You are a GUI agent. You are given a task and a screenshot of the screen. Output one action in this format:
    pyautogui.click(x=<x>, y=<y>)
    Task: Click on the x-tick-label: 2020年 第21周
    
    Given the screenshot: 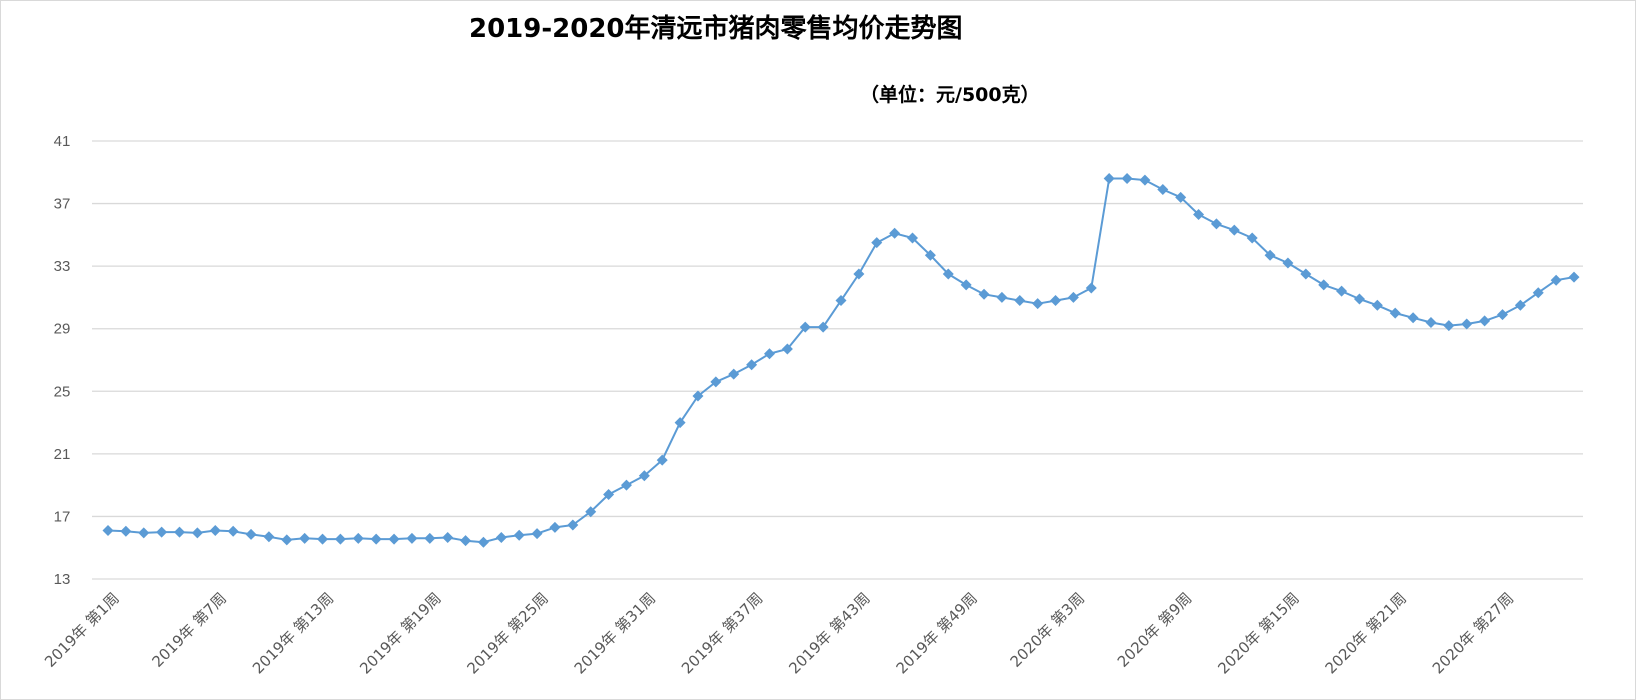 What is the action you would take?
    pyautogui.click(x=1366, y=633)
    